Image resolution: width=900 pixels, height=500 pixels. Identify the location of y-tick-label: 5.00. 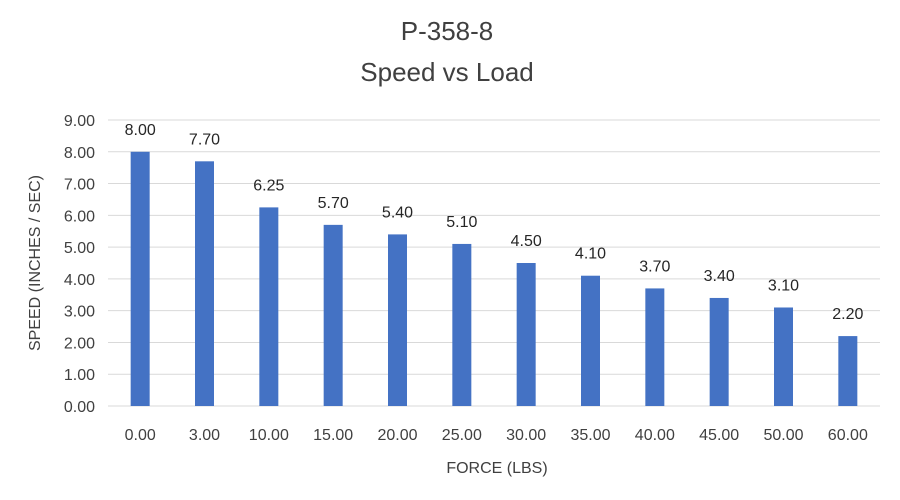
(79, 248).